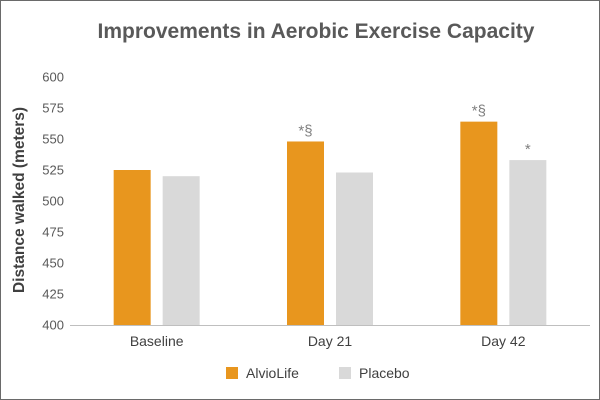 This screenshot has width=600, height=400. What do you see at coordinates (53, 232) in the screenshot?
I see `y-tick-label: 475` at bounding box center [53, 232].